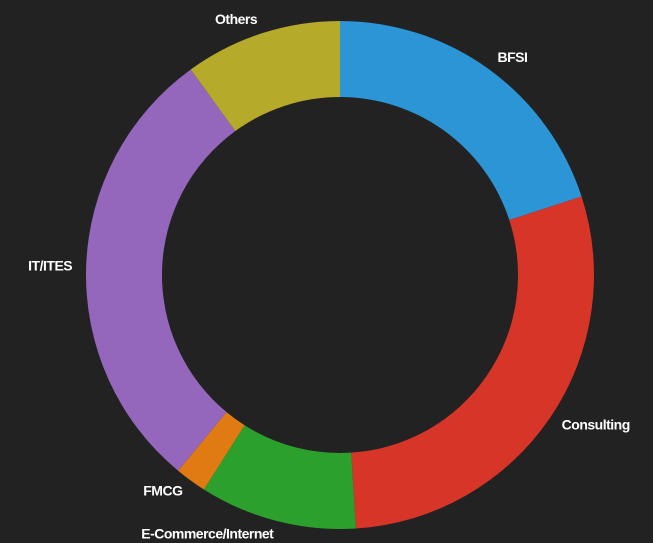 This screenshot has width=653, height=543. Describe the element at coordinates (513, 57) in the screenshot. I see `slice-label: BFSI` at that location.